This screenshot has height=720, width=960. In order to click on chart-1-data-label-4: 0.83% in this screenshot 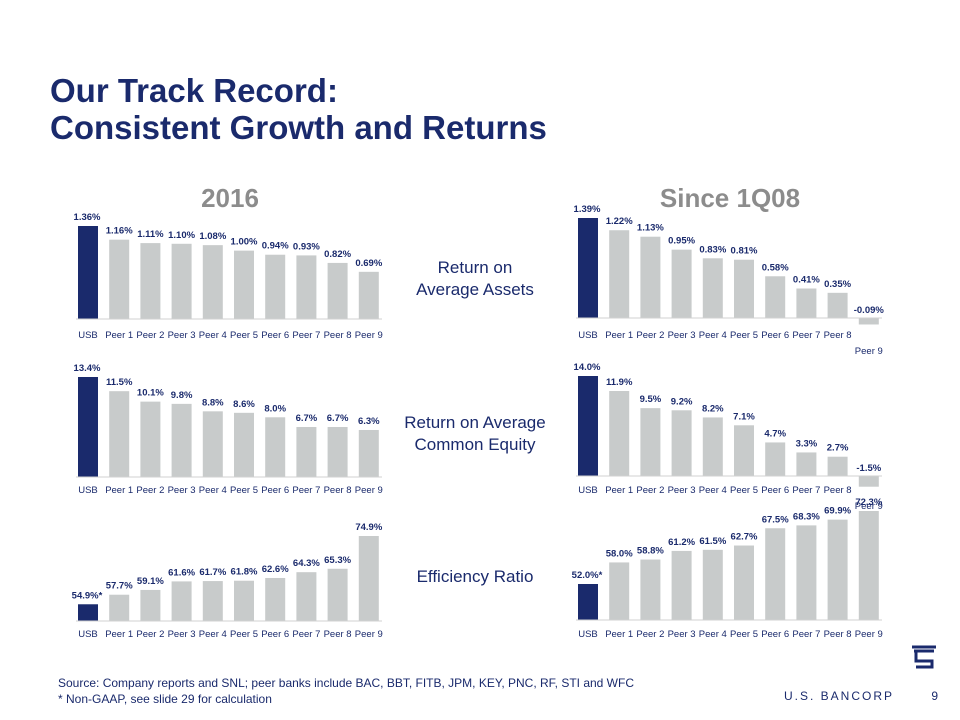, I will do `click(712, 249)`.